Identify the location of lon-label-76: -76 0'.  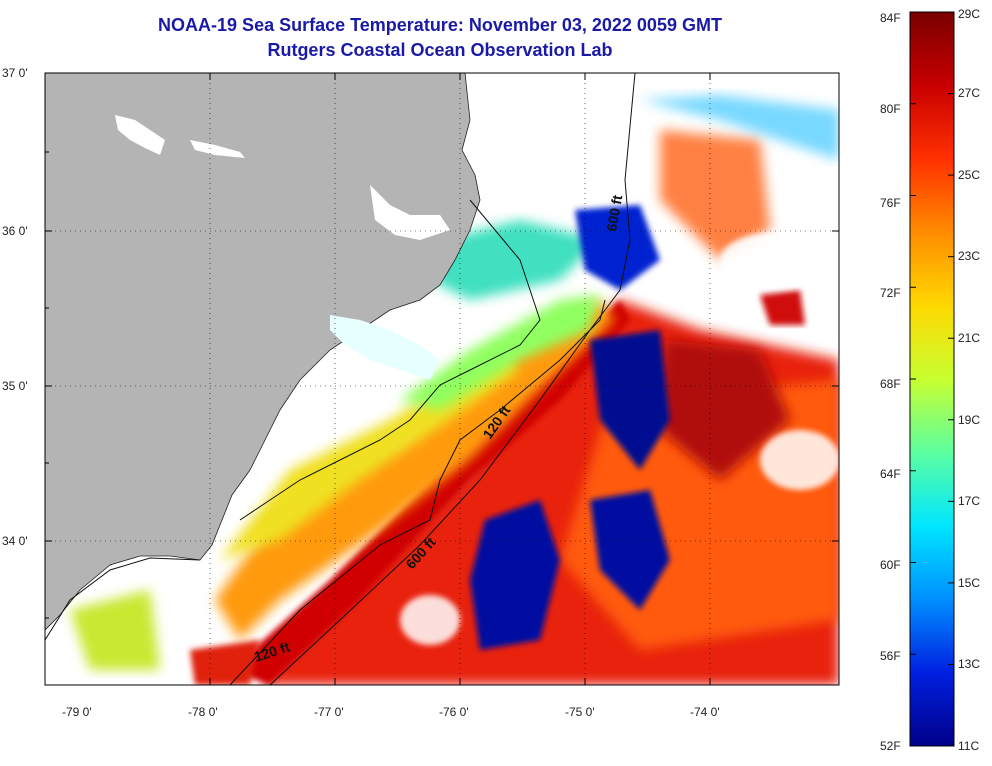
(454, 712).